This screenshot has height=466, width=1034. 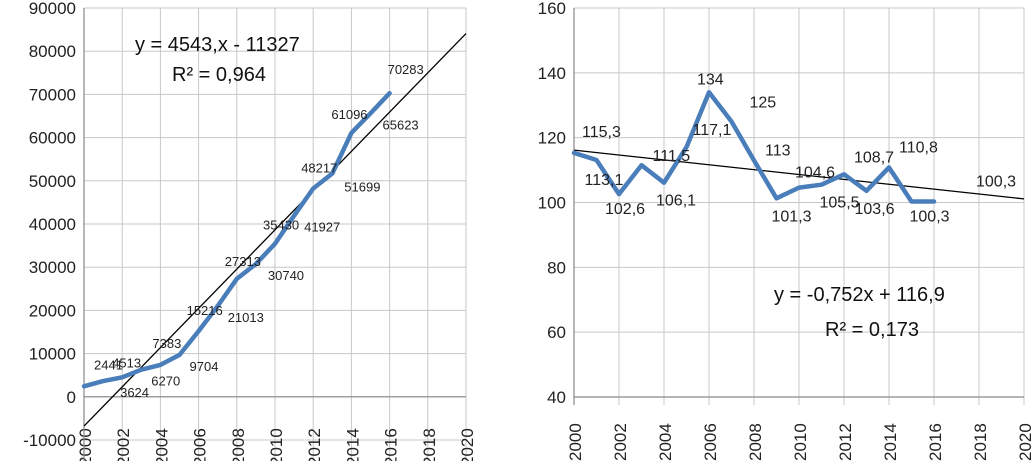 I want to click on data-label: 113,1, so click(x=604, y=180).